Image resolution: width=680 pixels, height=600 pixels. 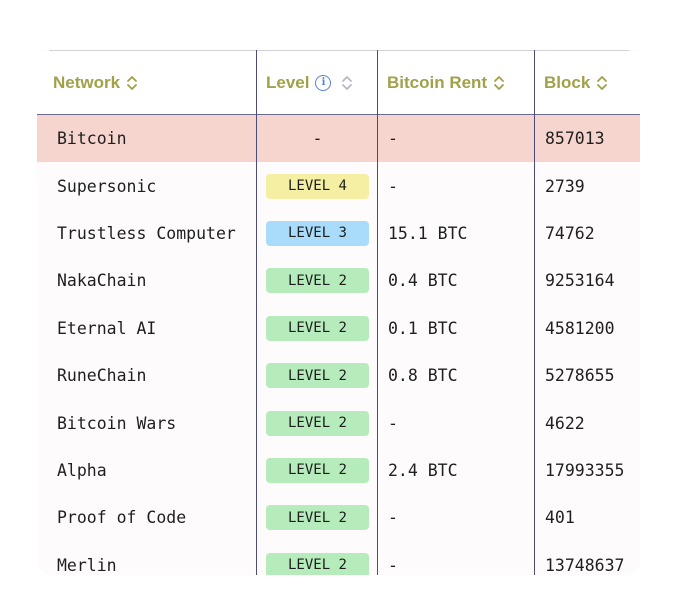 What do you see at coordinates (585, 470) in the screenshot?
I see `block-value: 17993355` at bounding box center [585, 470].